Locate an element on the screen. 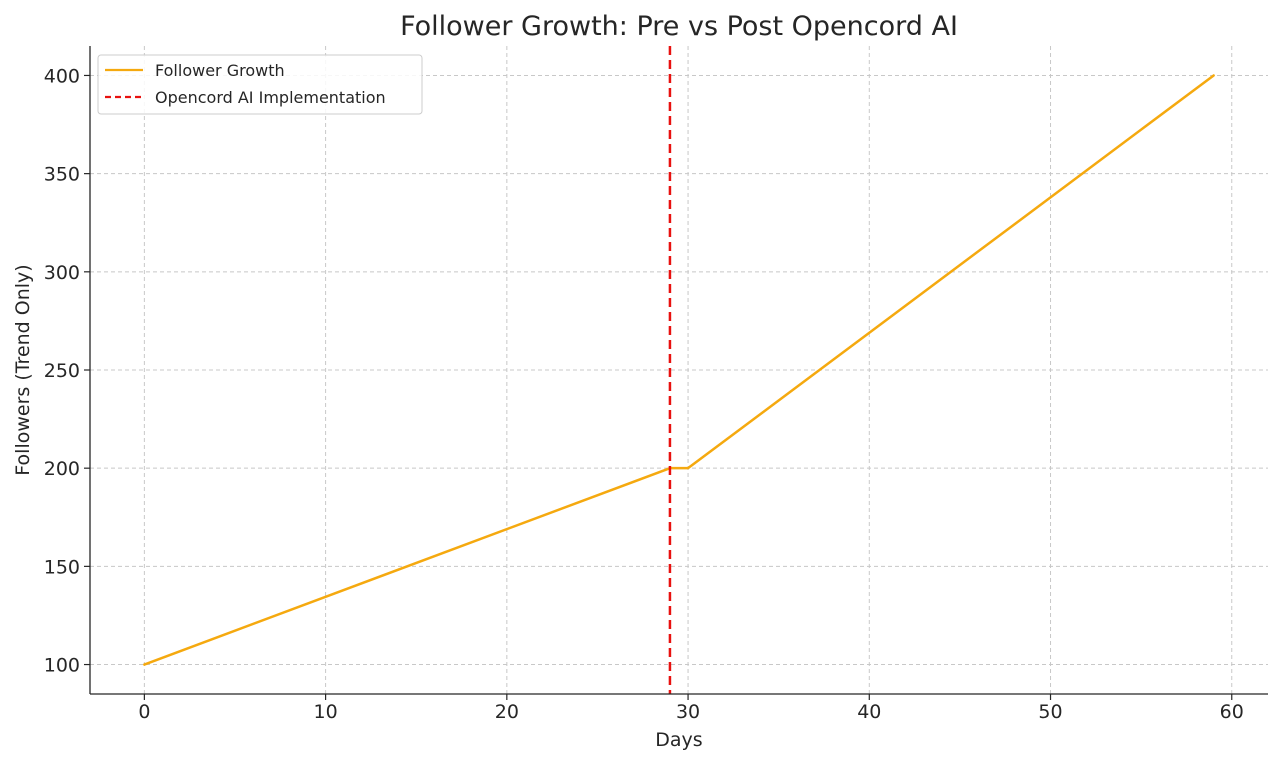 Image resolution: width=1280 pixels, height=763 pixels. x-tick-label: 10 is located at coordinates (326, 712).